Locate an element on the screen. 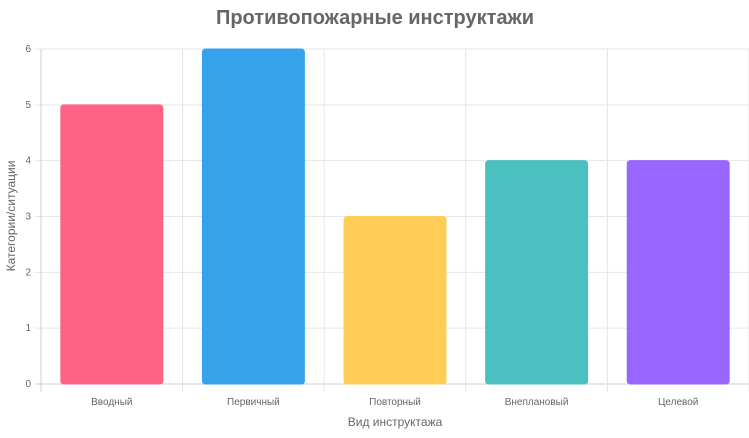  x-tick-label: Целевой is located at coordinates (678, 402).